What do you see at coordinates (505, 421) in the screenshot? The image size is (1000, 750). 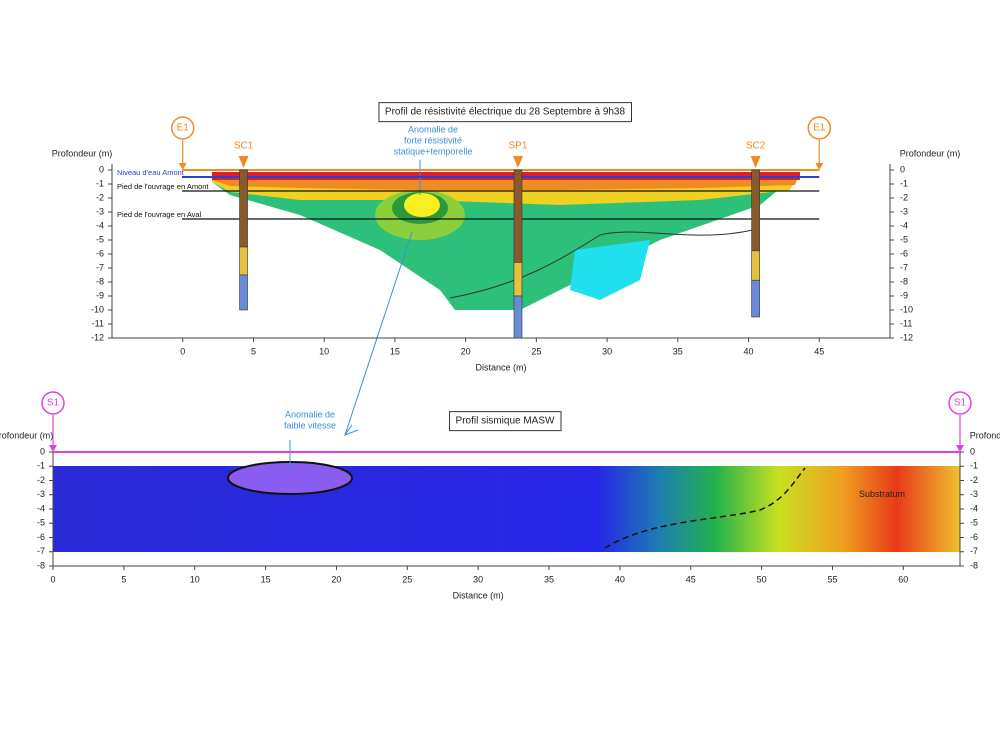 I see `chart-title: Profil sismique MASW` at bounding box center [505, 421].